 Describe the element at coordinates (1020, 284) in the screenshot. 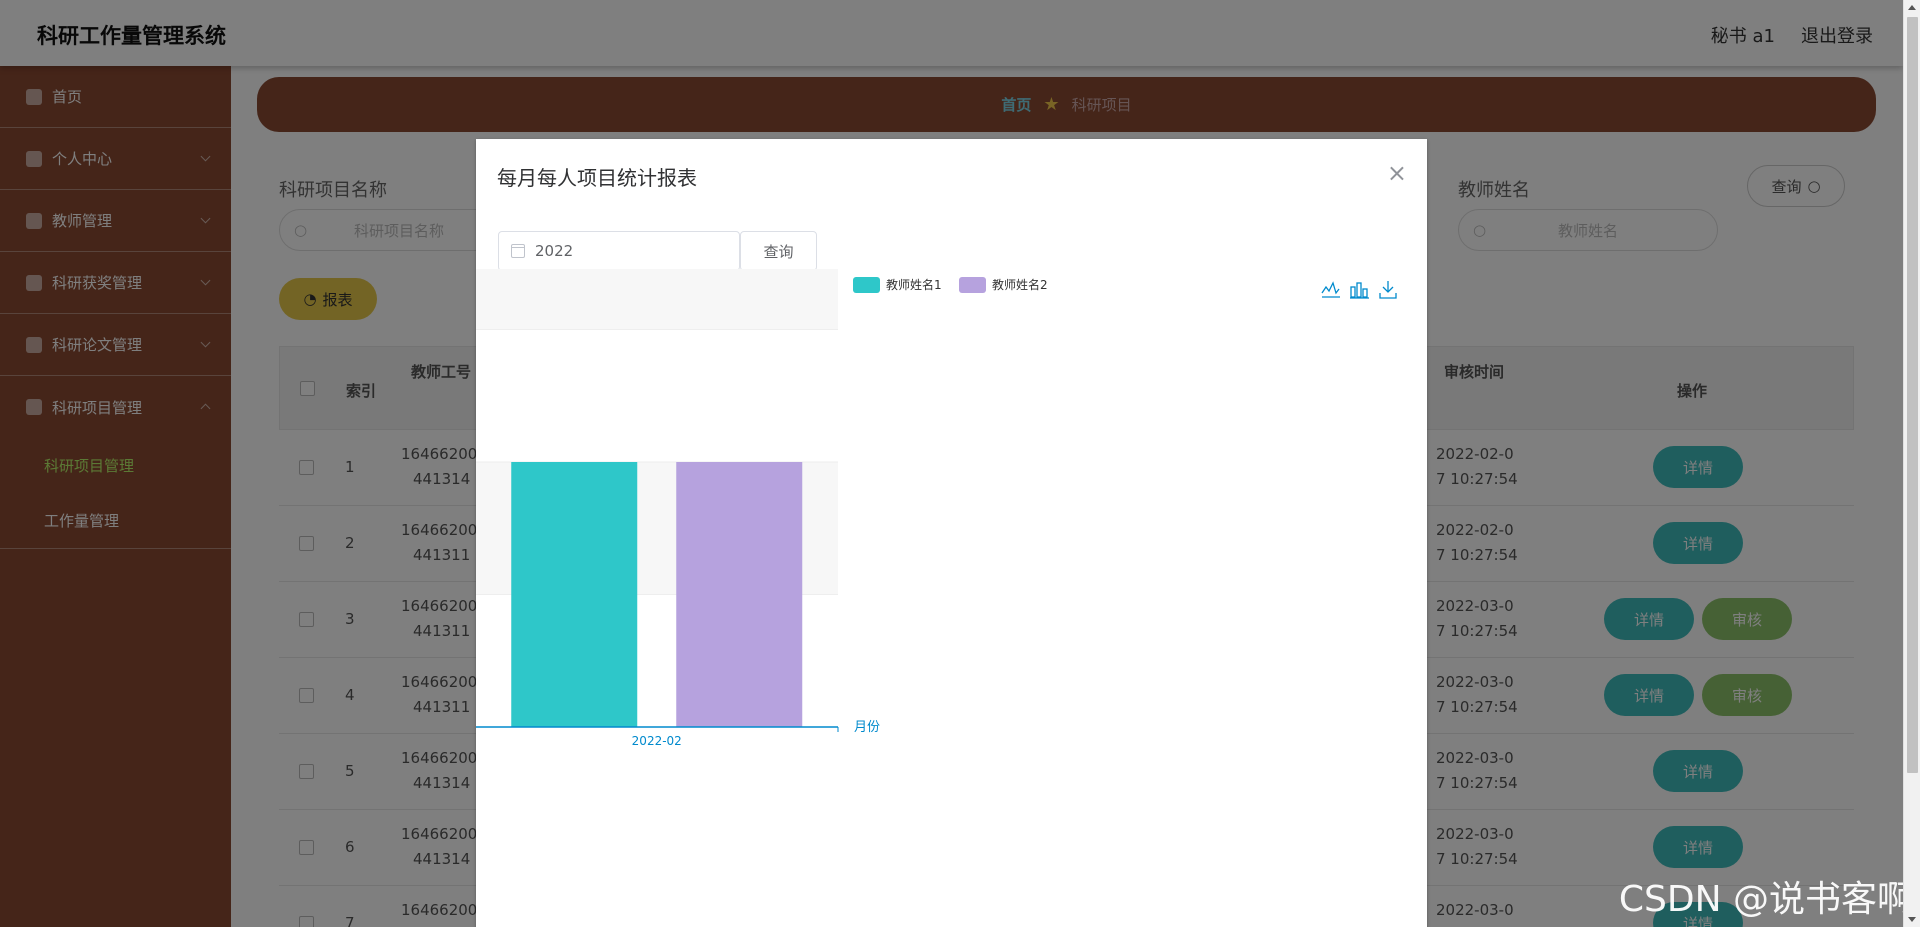

I see `legend-label: 教师姓名2` at that location.